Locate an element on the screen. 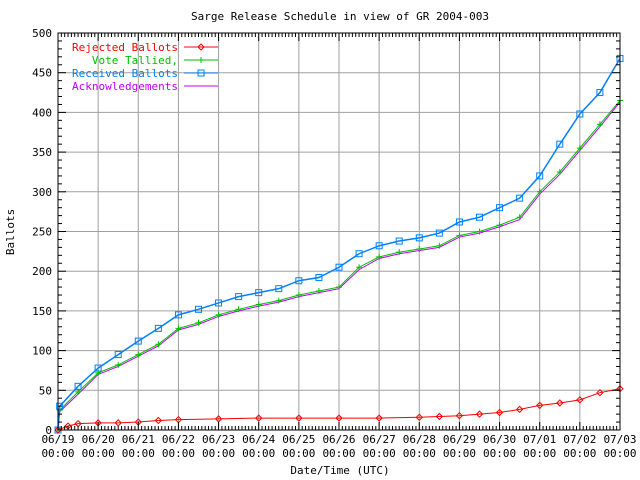 This screenshot has height=480, width=640. x-tick-label: 06/25 is located at coordinates (298, 439).